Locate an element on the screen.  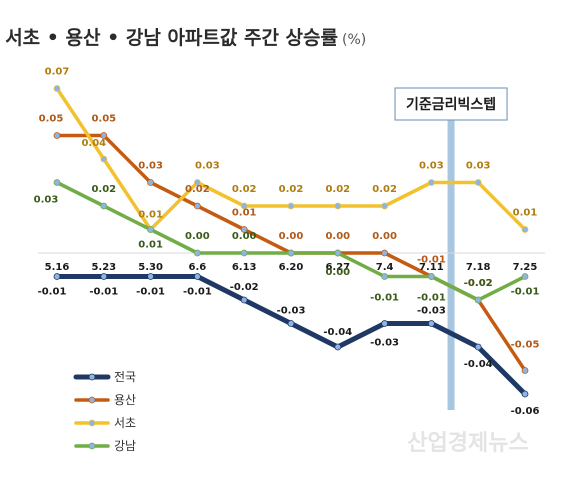
x-tick-label: 6.27 is located at coordinates (337, 267).